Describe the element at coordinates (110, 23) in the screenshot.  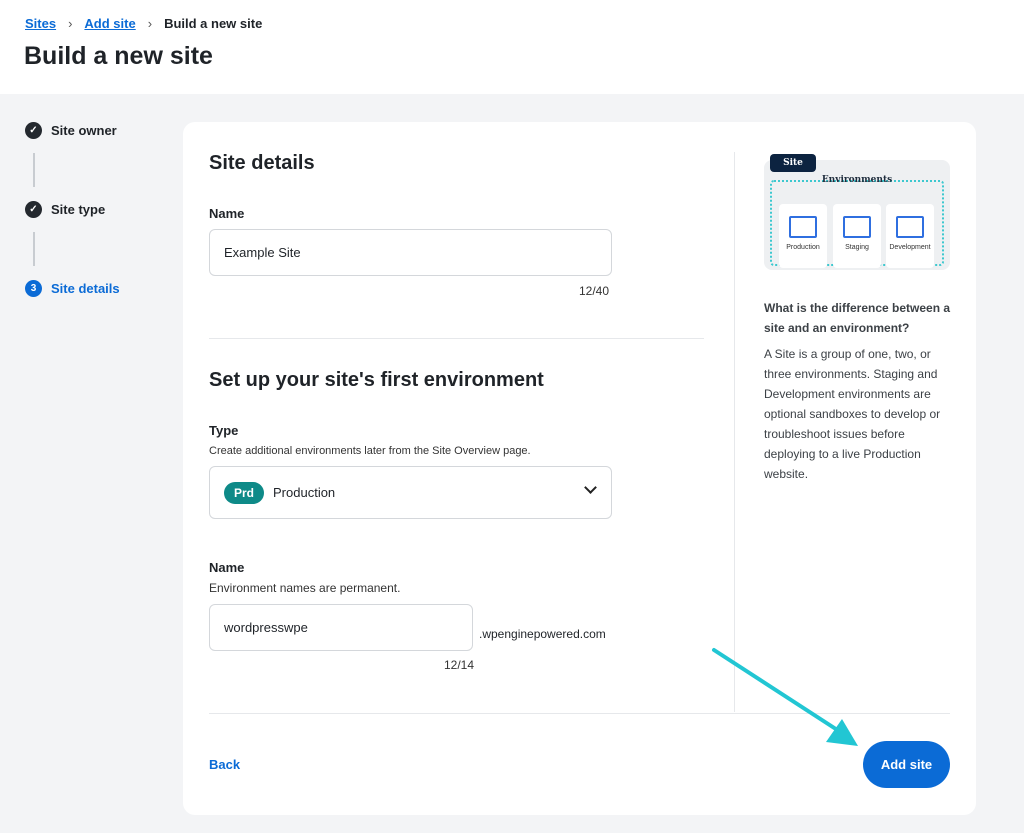
I see `breadcrumb-add-site: Add site` at that location.